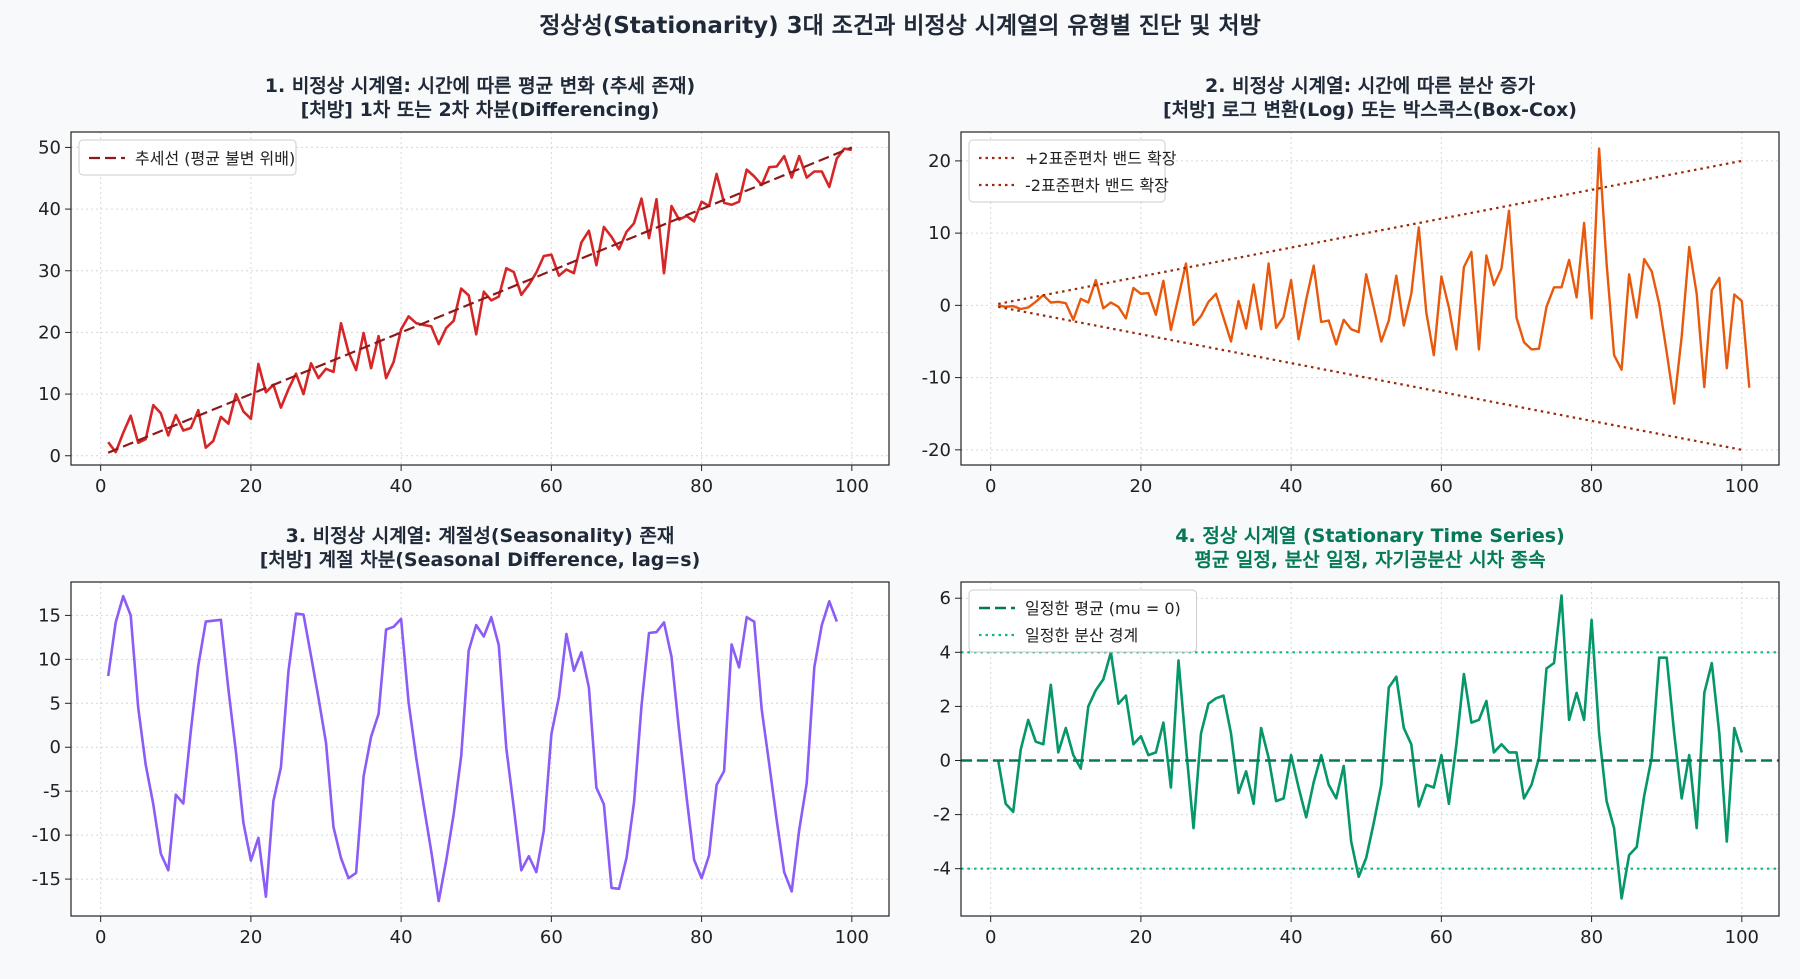 This screenshot has width=1800, height=979. What do you see at coordinates (942, 869) in the screenshot?
I see `y-tick-label: -4` at bounding box center [942, 869].